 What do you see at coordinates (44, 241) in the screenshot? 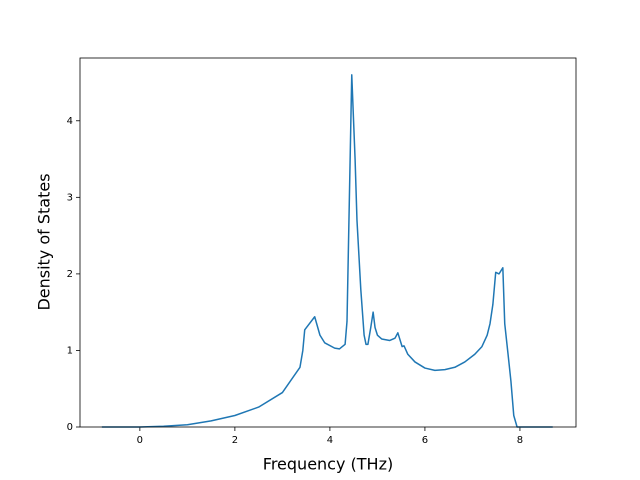
I see `y-axis-label: Density of States` at bounding box center [44, 241].